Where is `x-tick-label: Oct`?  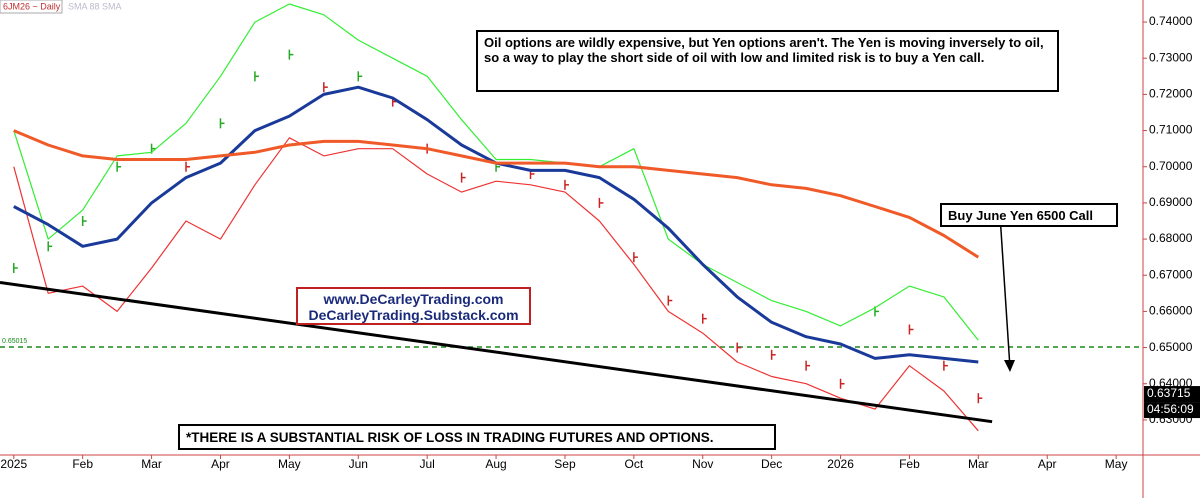 x-tick-label: Oct is located at coordinates (634, 464).